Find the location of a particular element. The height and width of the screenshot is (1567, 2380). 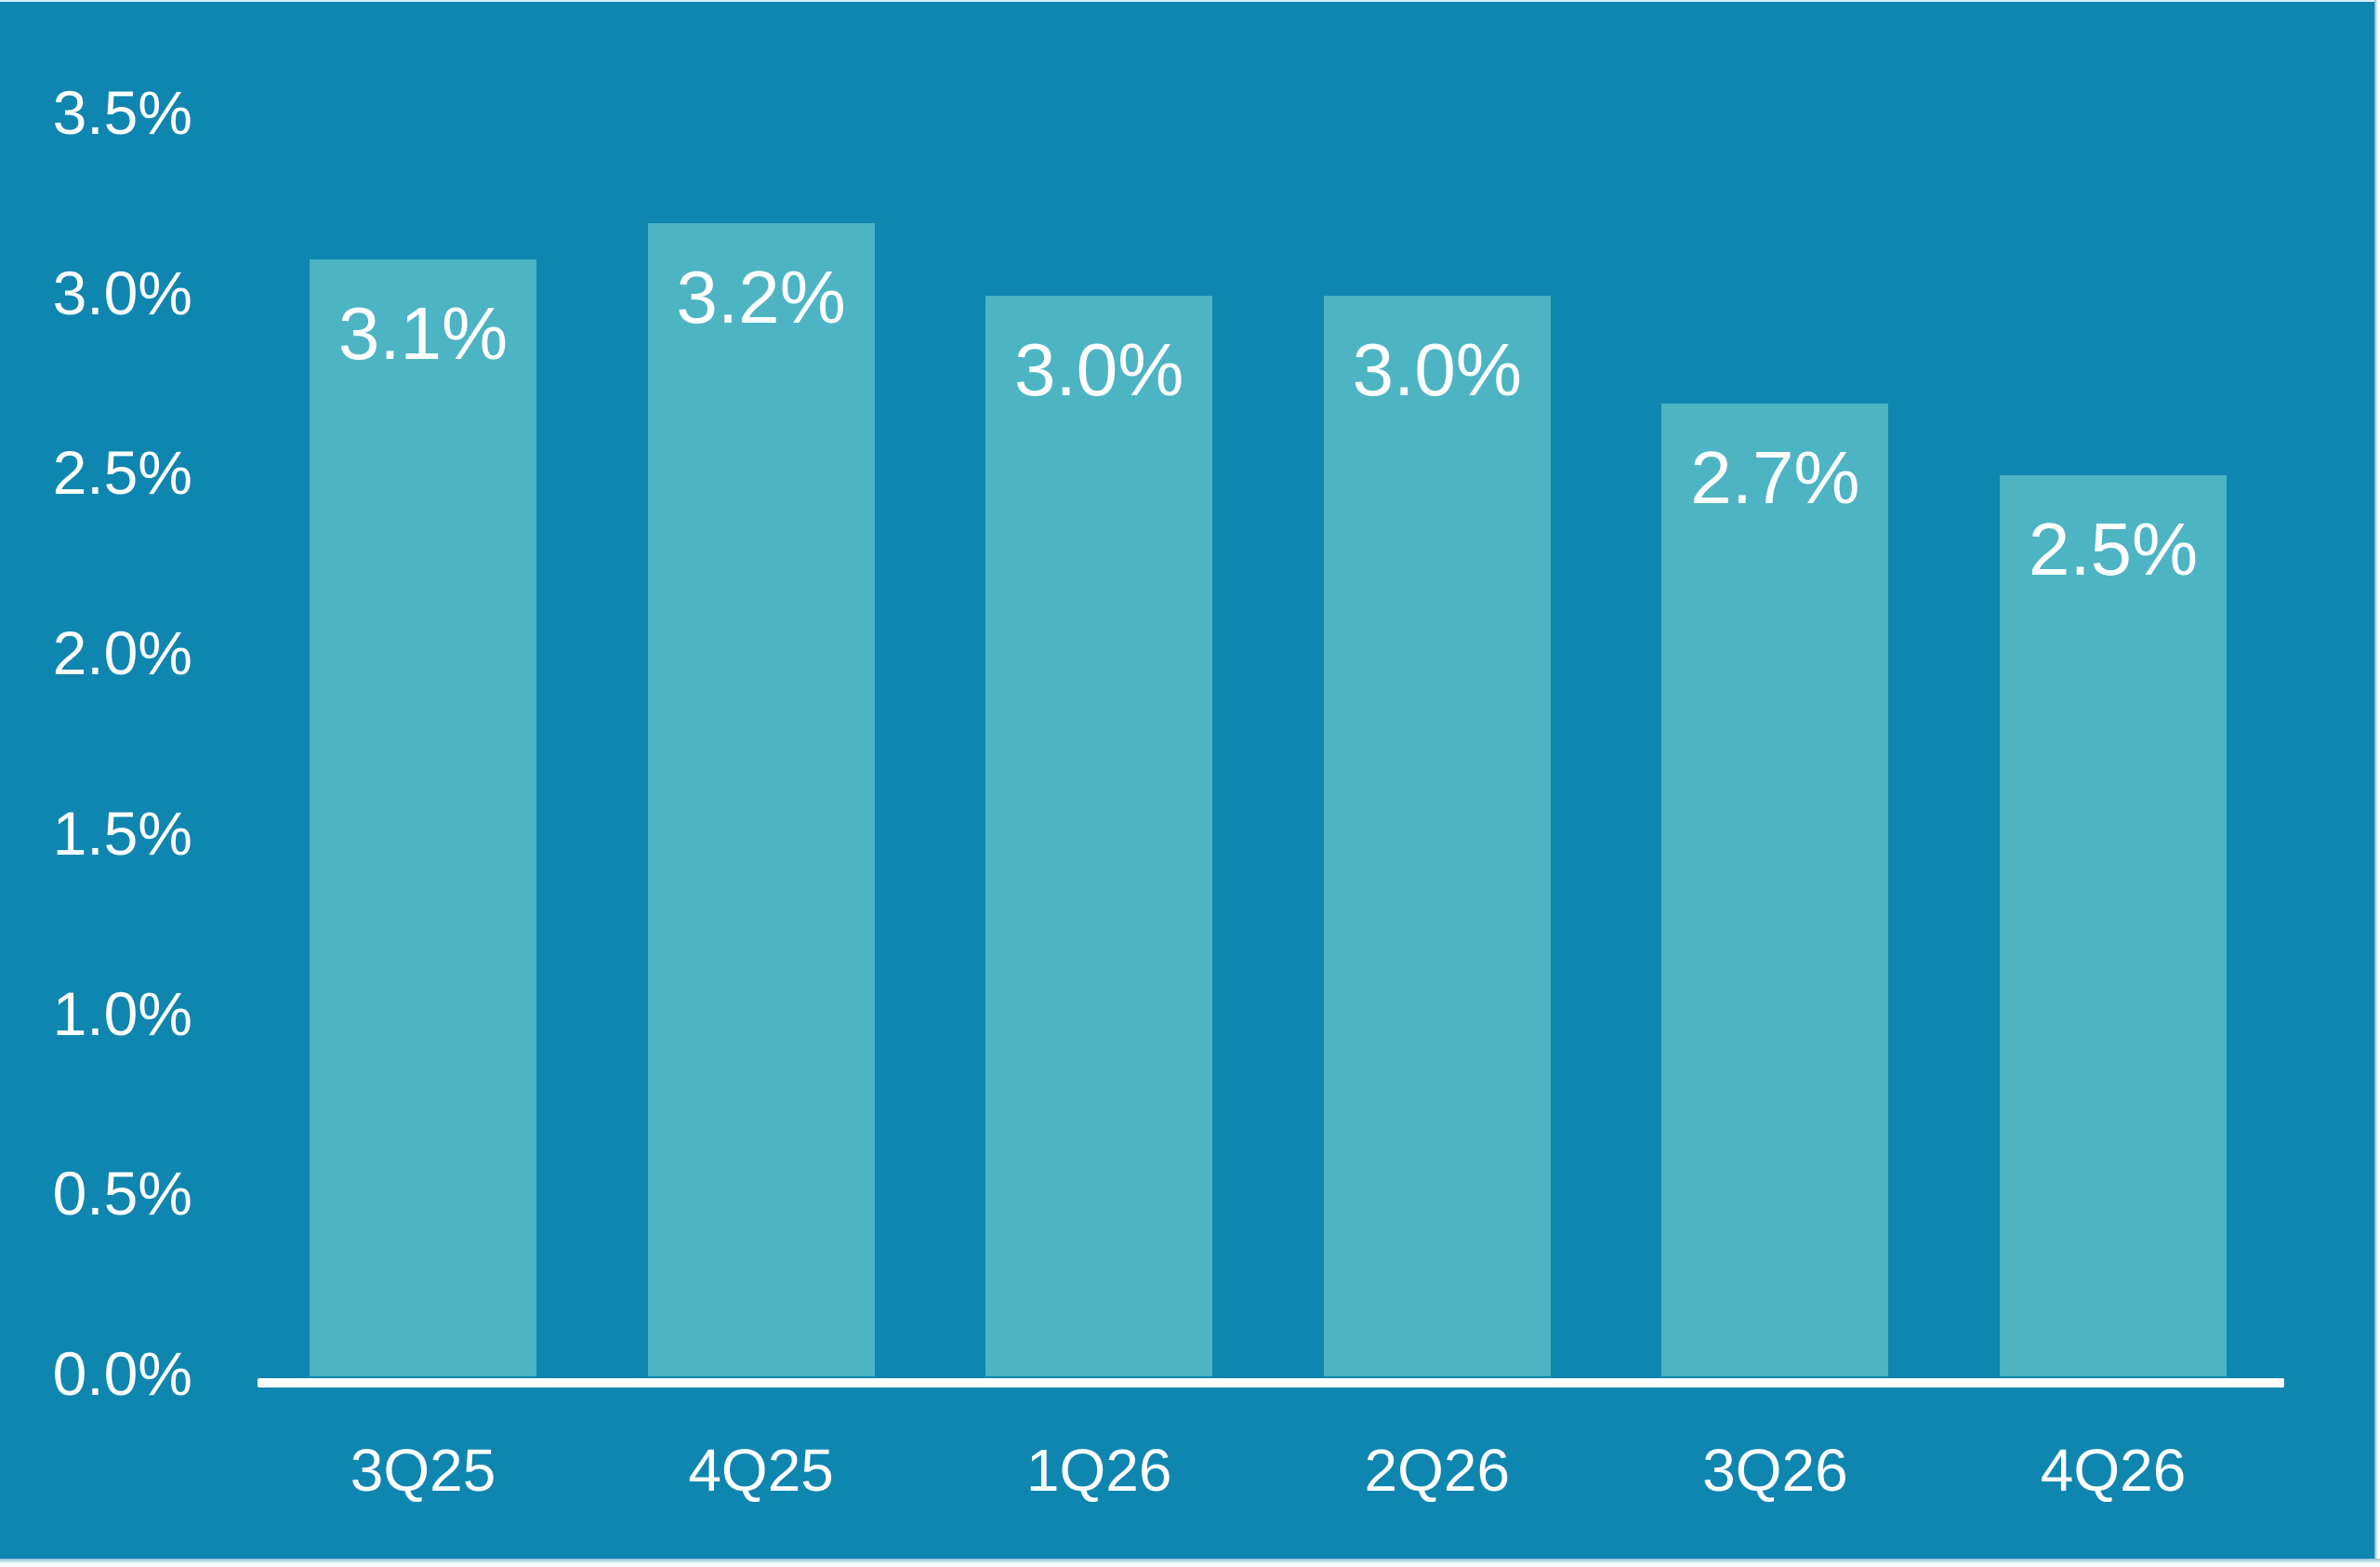

page-edge-top is located at coordinates (1190, 1).